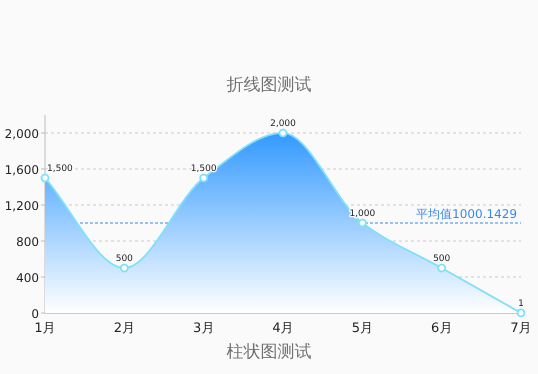  I want to click on x-tick-label: 4月, so click(283, 328).